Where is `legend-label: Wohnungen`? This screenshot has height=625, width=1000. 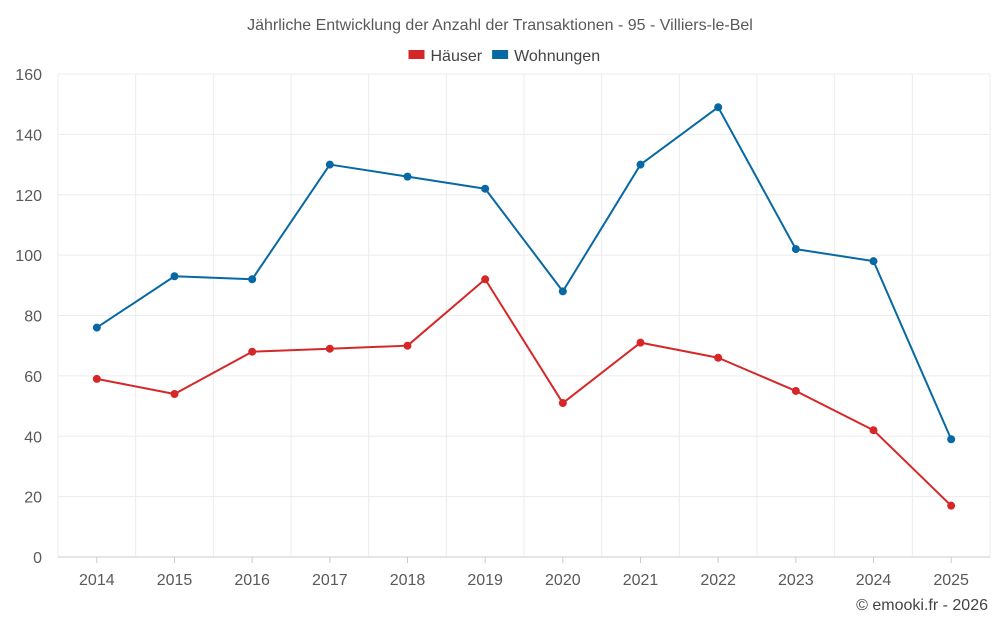
legend-label: Wohnungen is located at coordinates (557, 56).